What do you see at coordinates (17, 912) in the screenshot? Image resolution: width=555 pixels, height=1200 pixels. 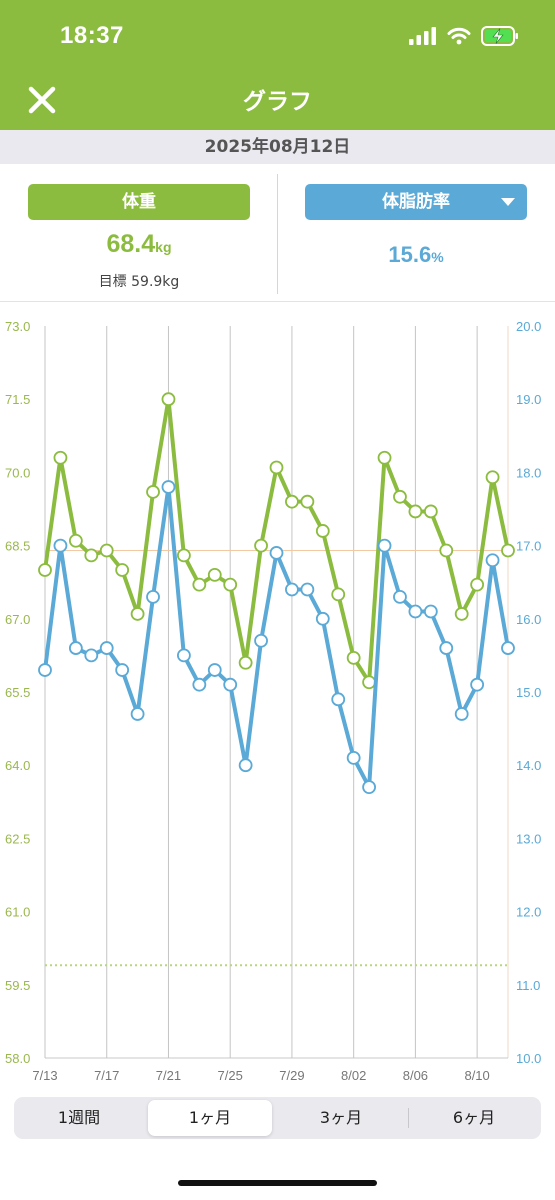 I see `y-left-tick-label: 61.0` at bounding box center [17, 912].